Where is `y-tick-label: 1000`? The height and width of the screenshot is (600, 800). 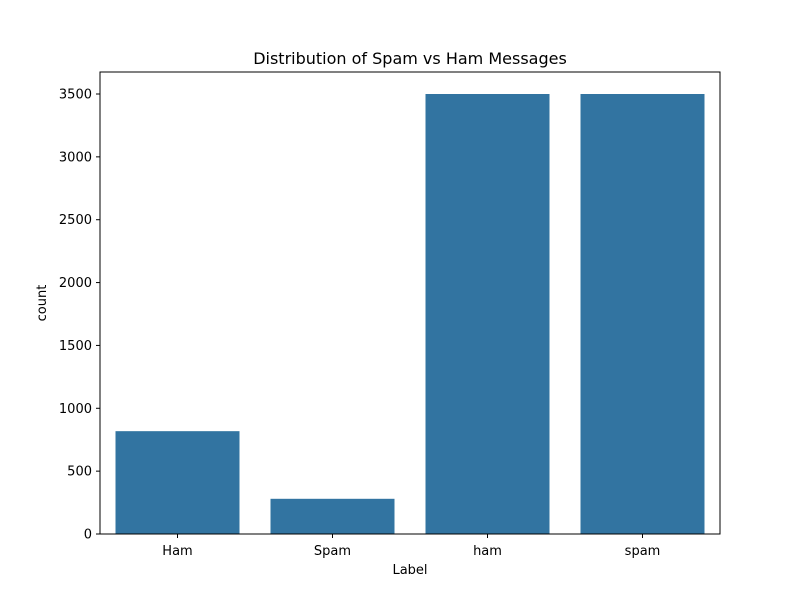
y-tick-label: 1000 is located at coordinates (75, 409).